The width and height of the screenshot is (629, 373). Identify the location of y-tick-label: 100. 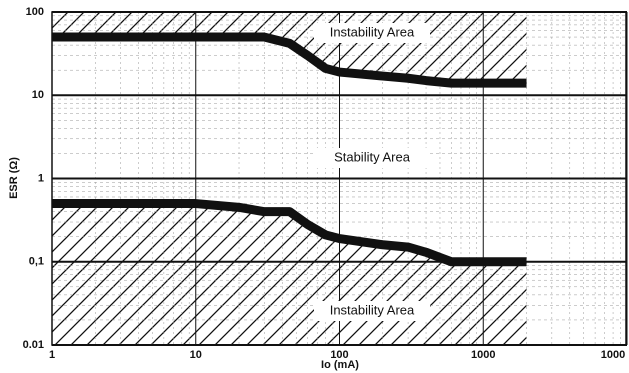
(35, 12).